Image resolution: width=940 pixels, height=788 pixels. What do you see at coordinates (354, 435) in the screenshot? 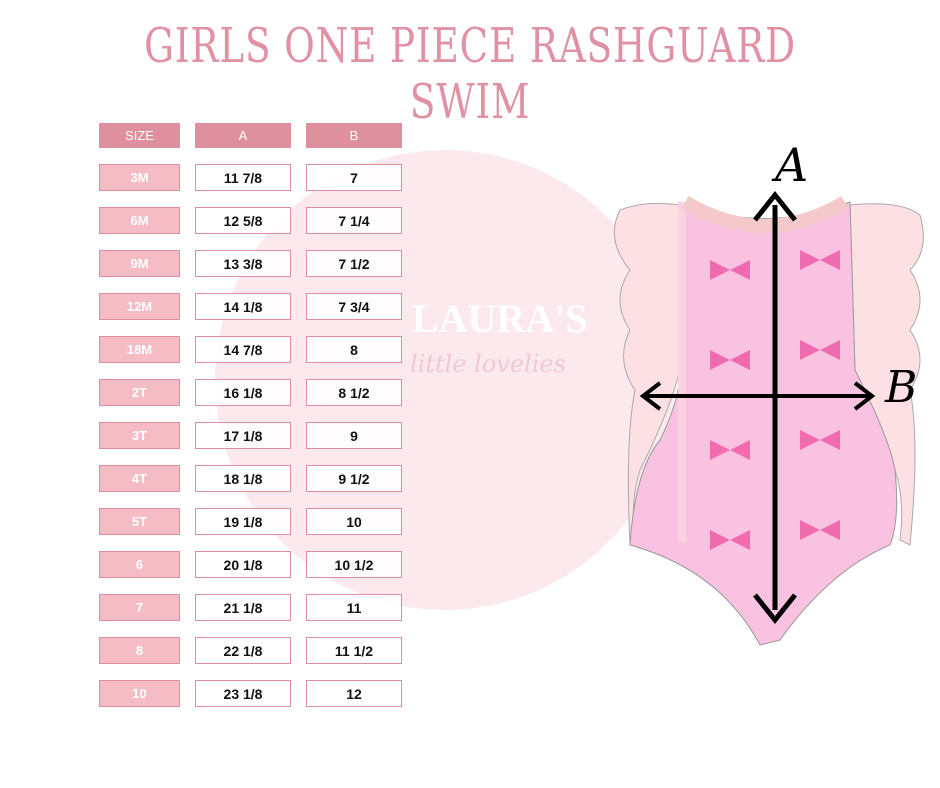
I see `measure-b-cell: 9` at bounding box center [354, 435].